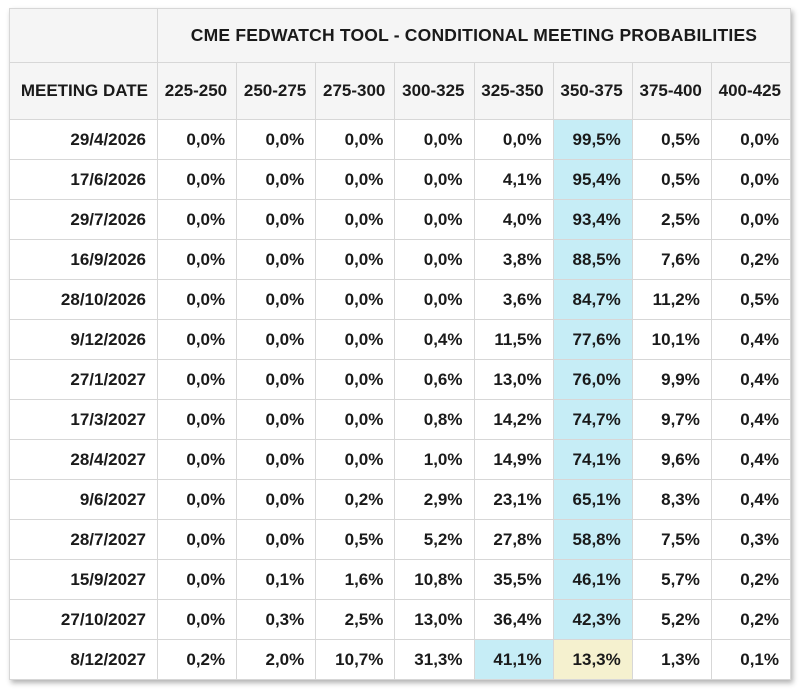  What do you see at coordinates (513, 419) in the screenshot?
I see `probability-cell: 14,2%` at bounding box center [513, 419].